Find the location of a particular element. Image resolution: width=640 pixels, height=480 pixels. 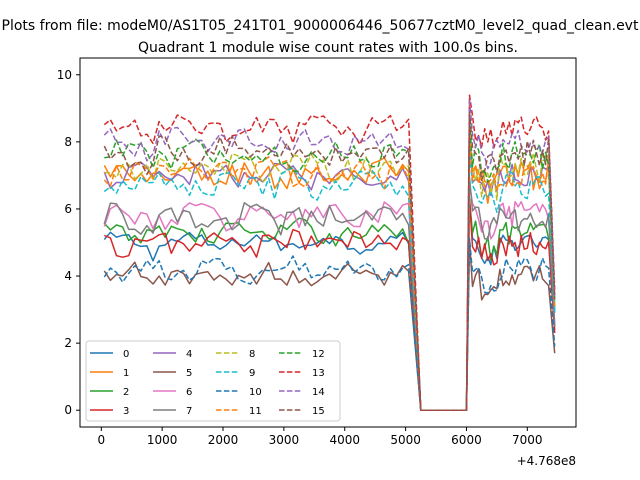

legend-label-4: 4 is located at coordinates (189, 354).